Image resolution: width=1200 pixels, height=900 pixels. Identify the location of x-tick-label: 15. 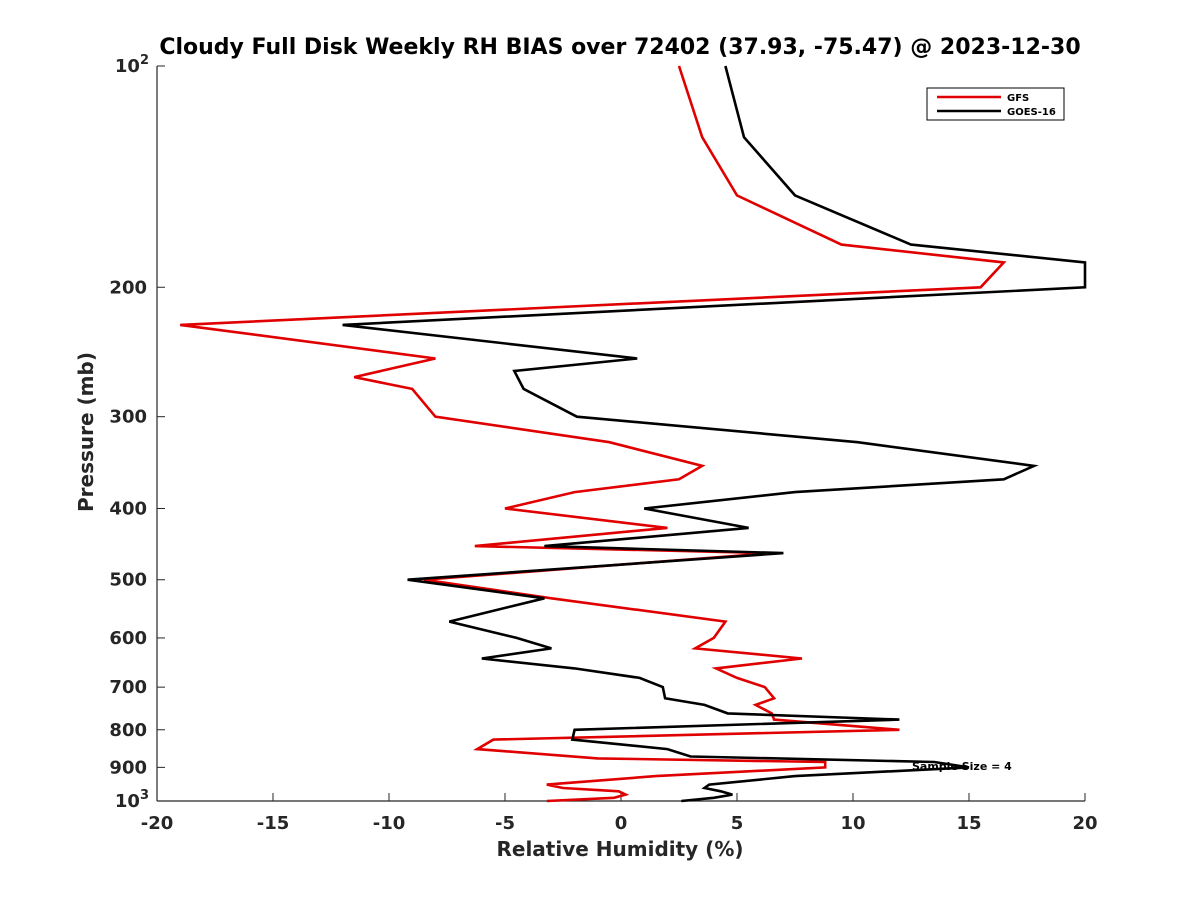
(968, 823).